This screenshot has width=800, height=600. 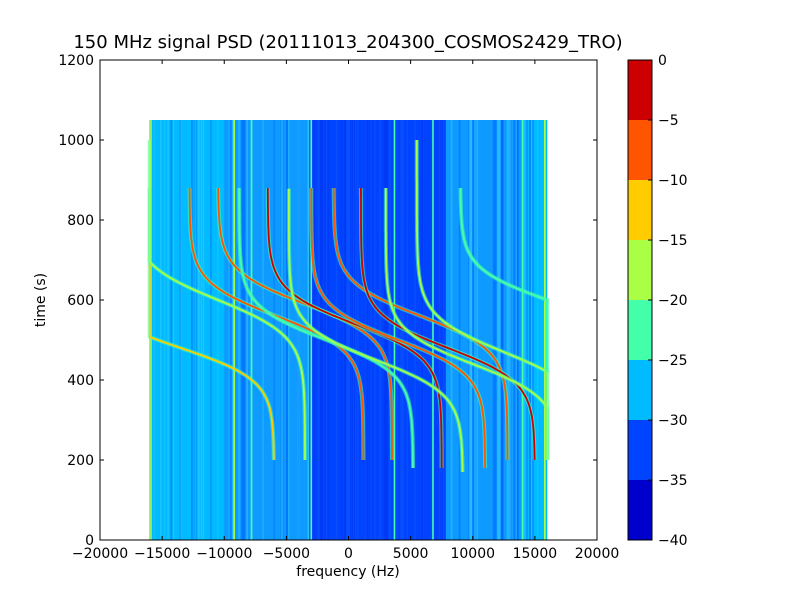 I want to click on colorbar-levels, so click(x=640, y=300).